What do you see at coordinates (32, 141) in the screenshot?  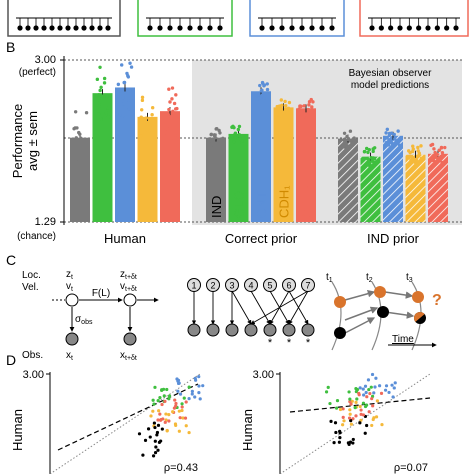 I see `y-axis-label-line2: avg ± sem` at bounding box center [32, 141].